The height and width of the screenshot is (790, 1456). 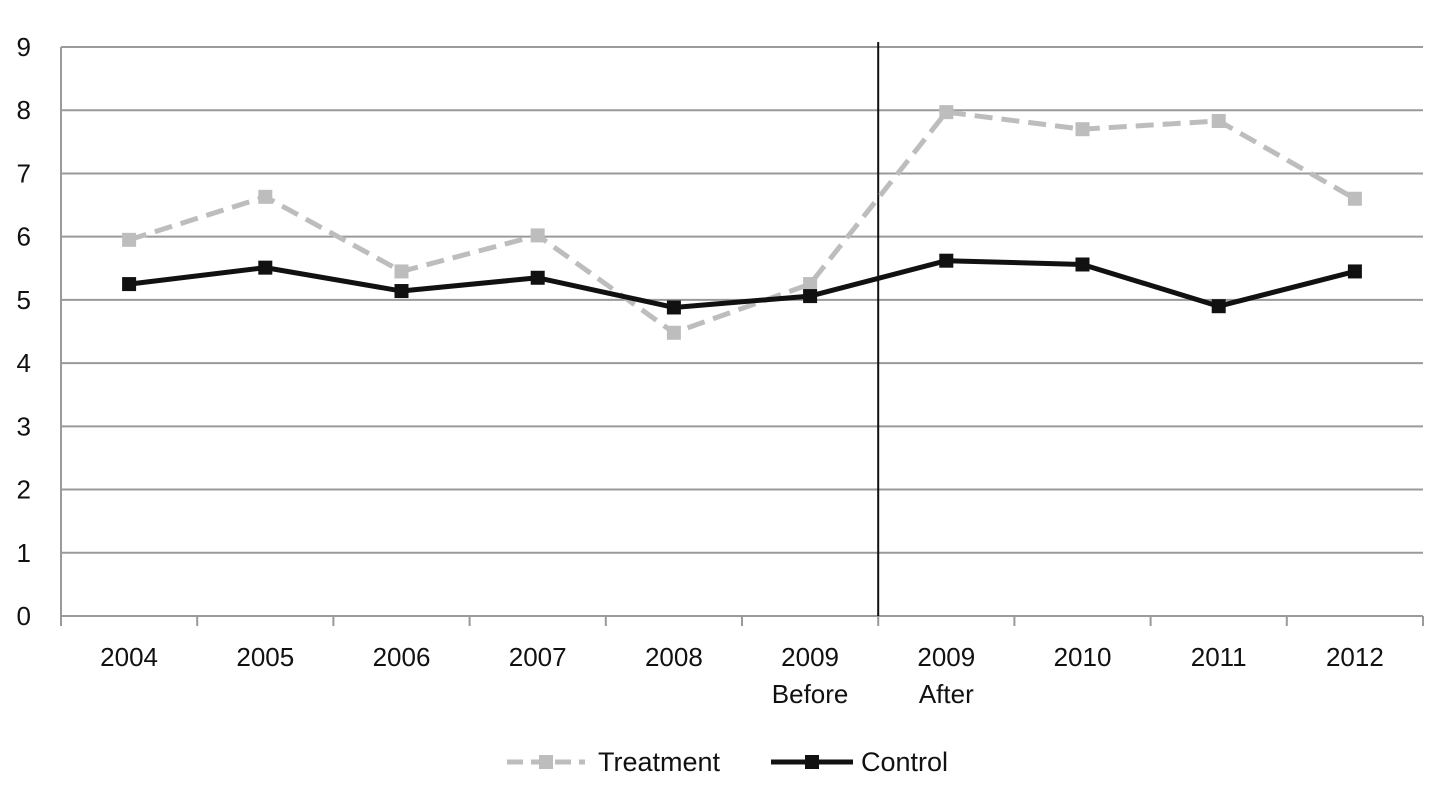 I want to click on y-tick-label-5: 5, so click(x=24, y=300).